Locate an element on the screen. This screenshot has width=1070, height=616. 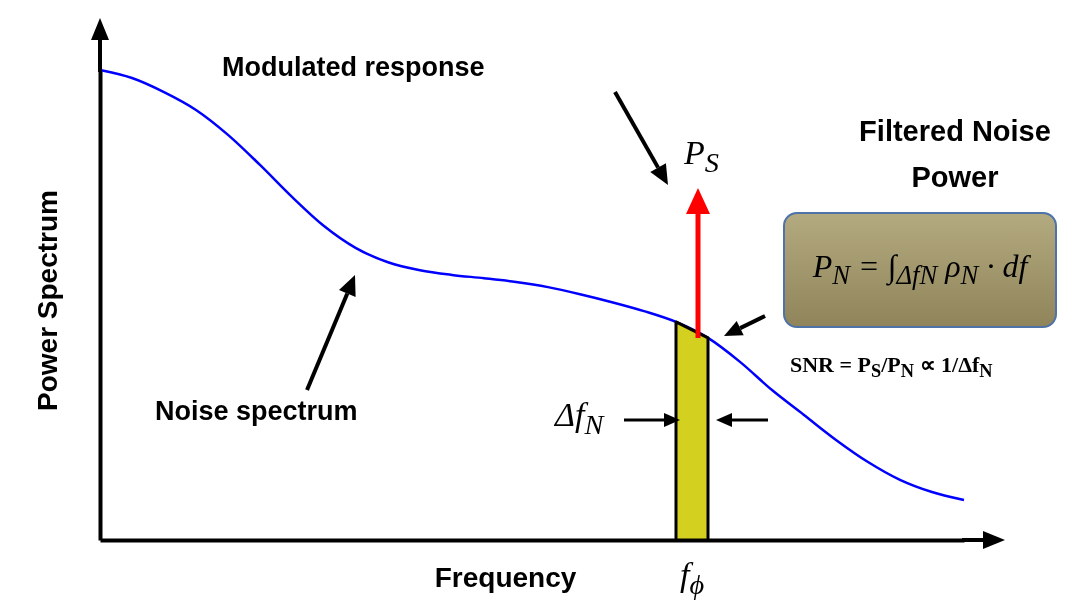
annotation: Modulated response is located at coordinates (353, 67).